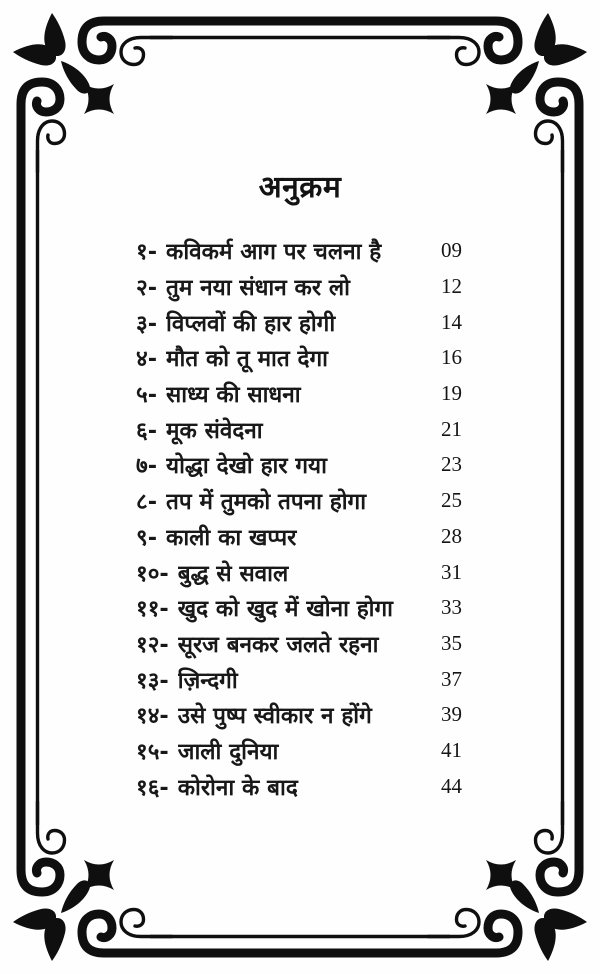  Describe the element at coordinates (274, 252) in the screenshot. I see `entry-title: कविकर्म आग पर चलना है` at that location.